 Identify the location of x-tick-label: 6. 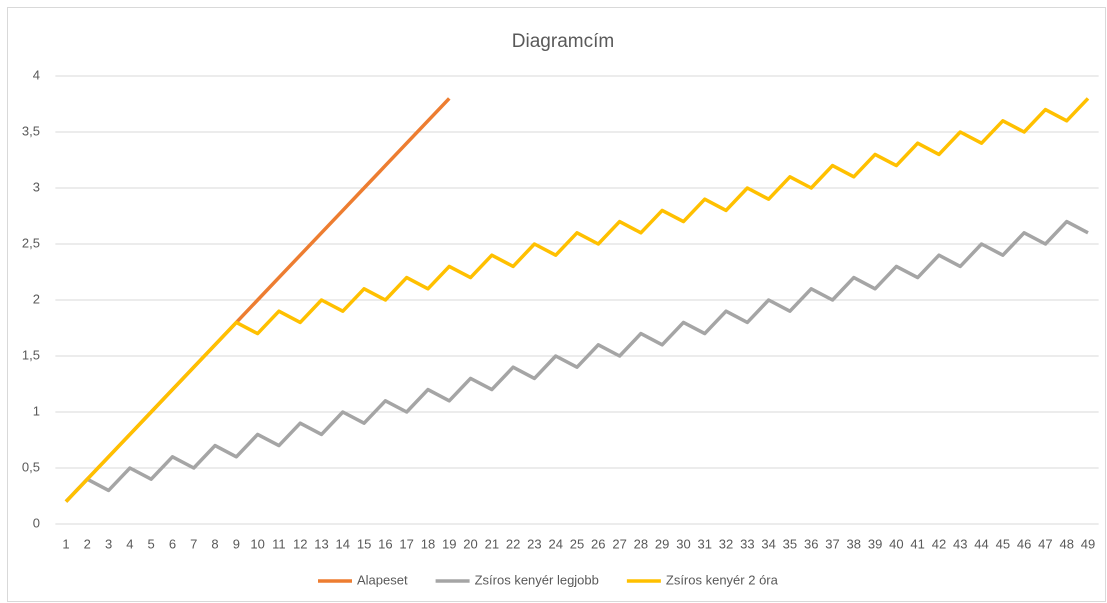
(172, 543).